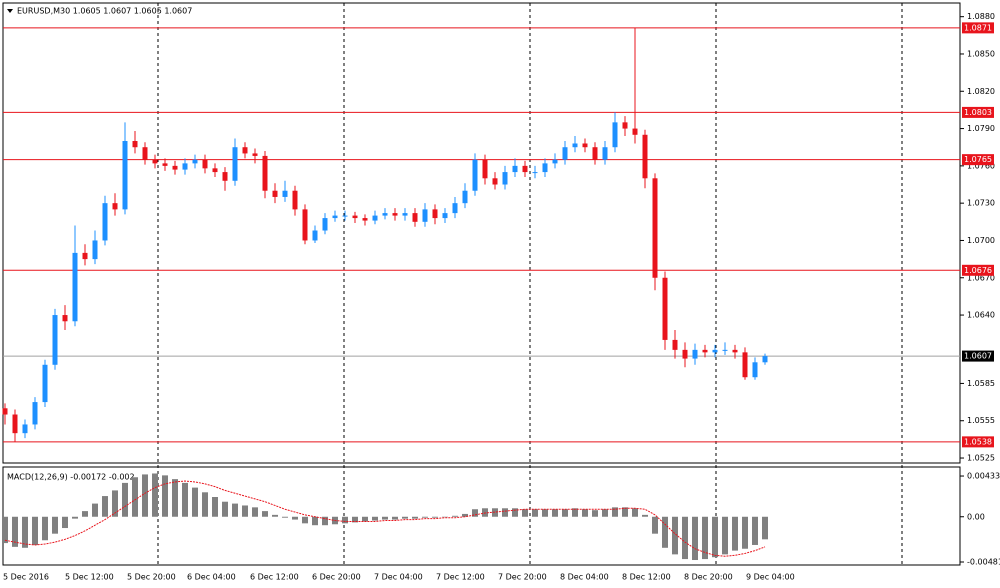 The image size is (1000, 588). Describe the element at coordinates (981, 420) in the screenshot. I see `y-tick-label: 1.0555` at that location.